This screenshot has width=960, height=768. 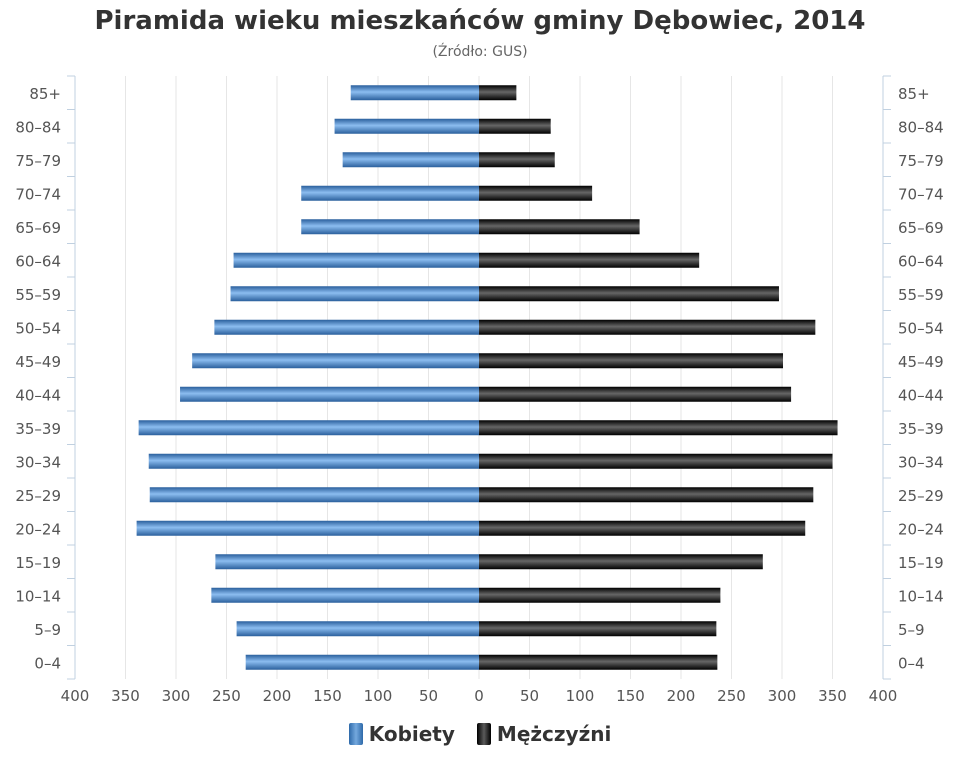 I want to click on y-tick-label-right: 50–54, so click(x=921, y=328).